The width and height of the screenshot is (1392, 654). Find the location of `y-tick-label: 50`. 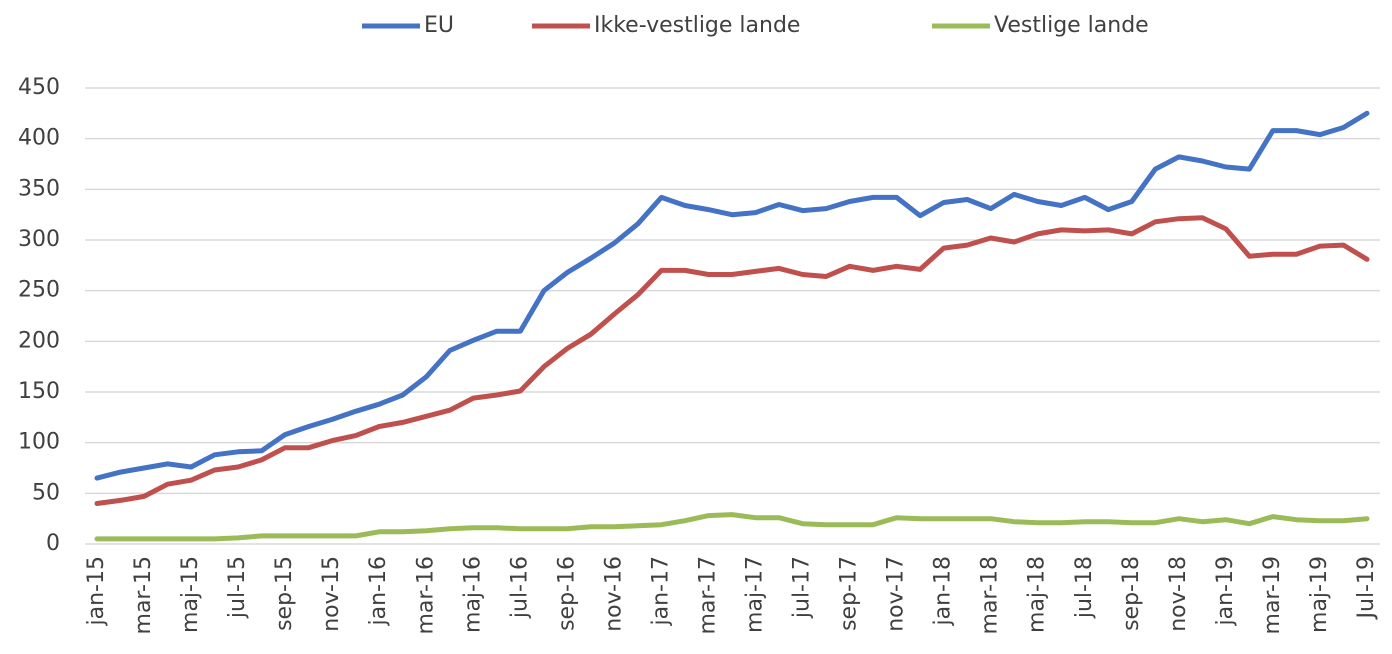

y-tick-label: 50 is located at coordinates (46, 492).